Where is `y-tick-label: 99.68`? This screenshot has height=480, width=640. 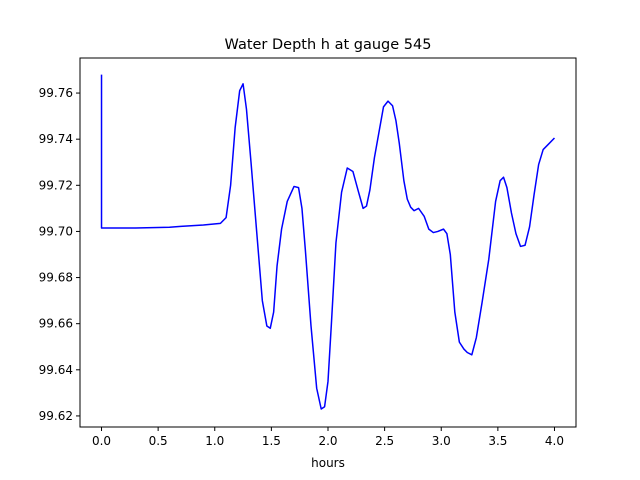 y-tick-label: 99.68 is located at coordinates (56, 278).